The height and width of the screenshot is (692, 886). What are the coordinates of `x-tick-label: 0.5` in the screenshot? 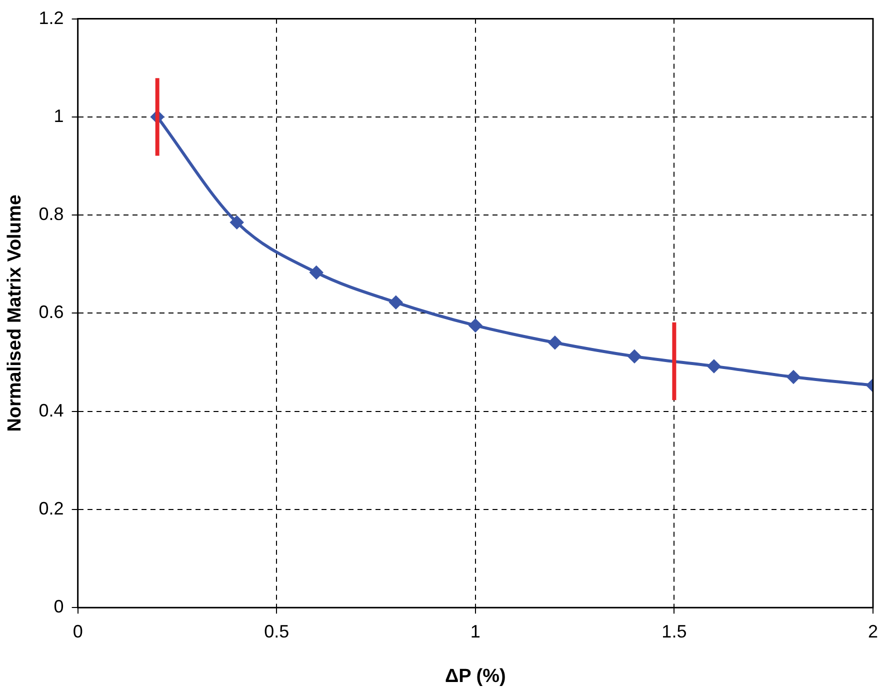 It's located at (277, 631).